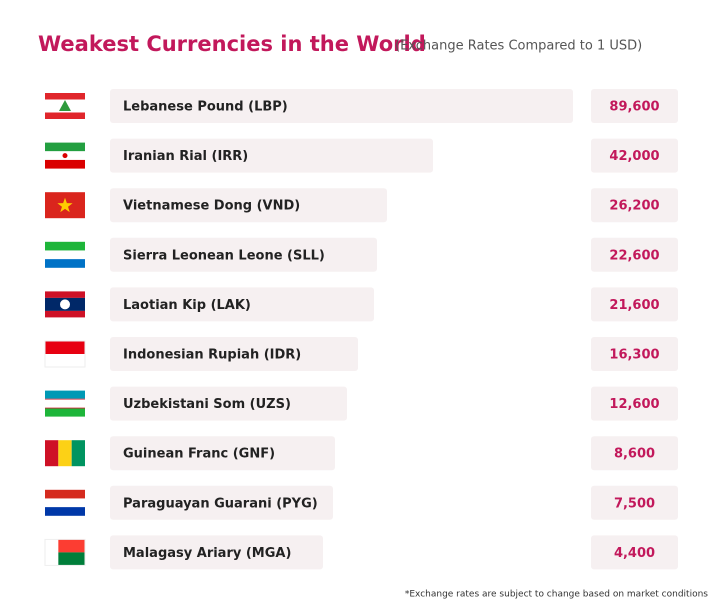 The height and width of the screenshot is (615, 720). I want to click on row: Laotian Kip (LAK) 21,600, so click(361, 304).